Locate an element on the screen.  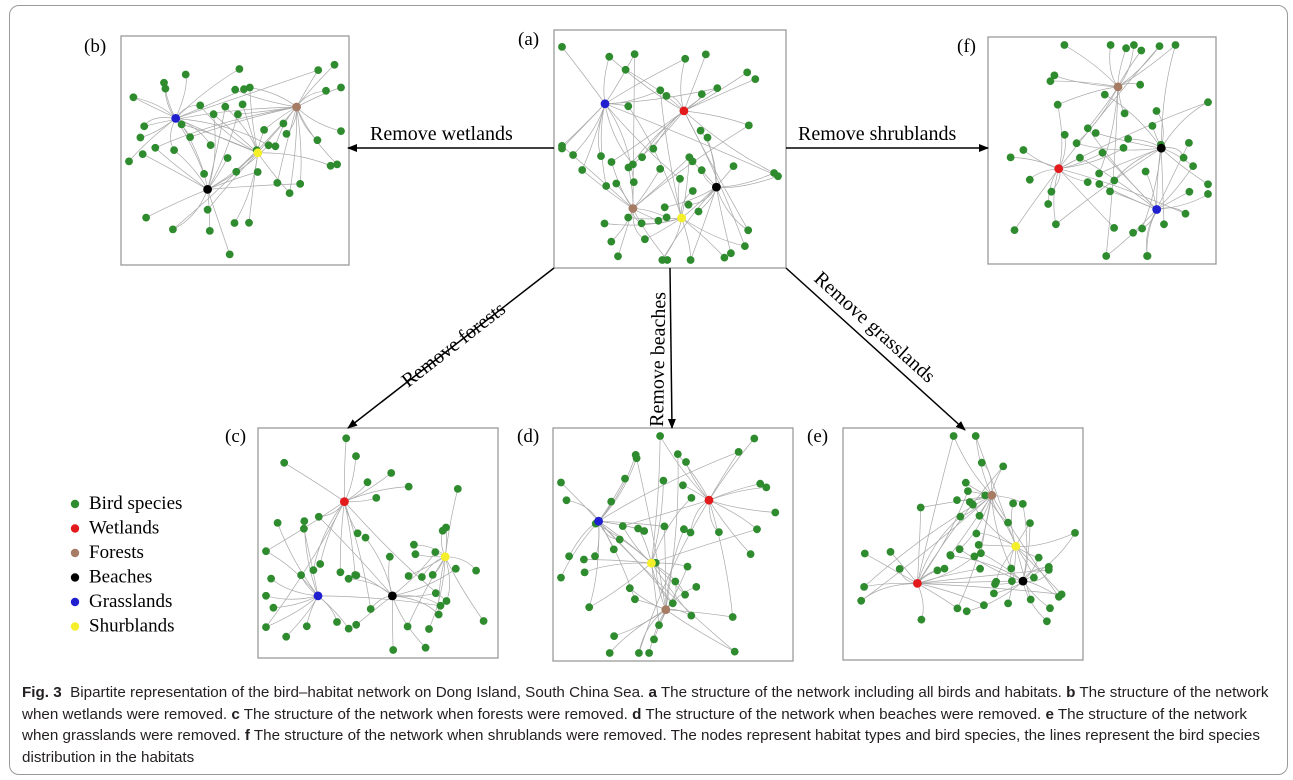
arrow-label-forests: Remove forests is located at coordinates (454, 345).